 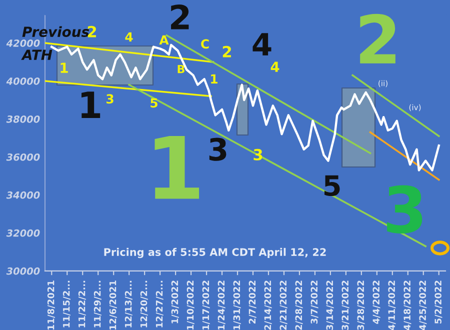 I want to click on x-tick-label: 2/28/2022, so click(x=299, y=305).